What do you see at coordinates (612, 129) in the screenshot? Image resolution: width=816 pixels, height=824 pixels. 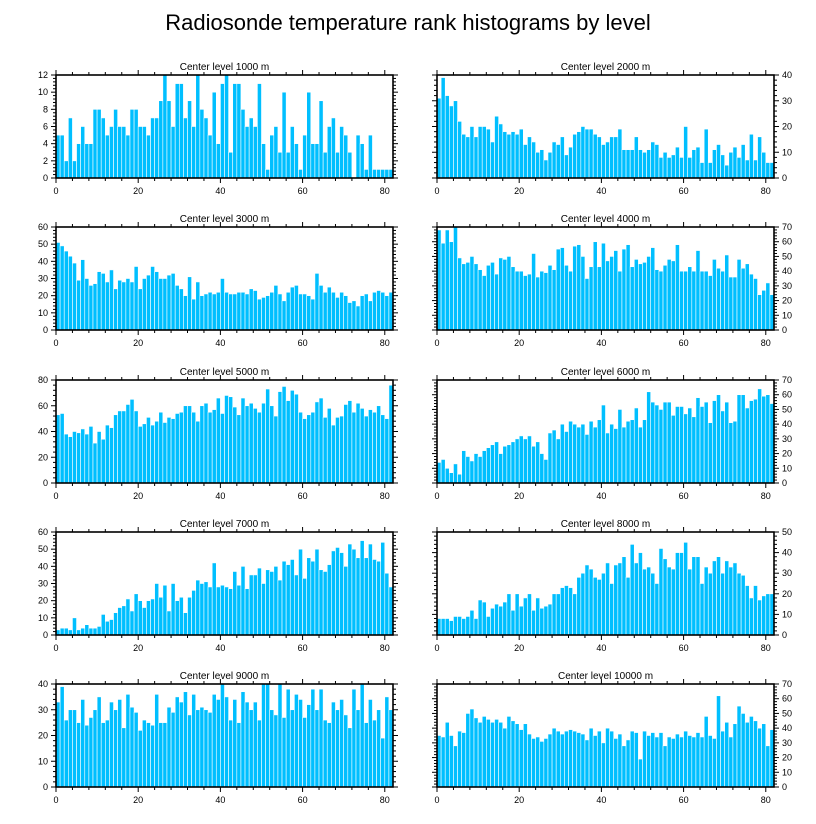 I see `histogram-panel: Center level 2000 m 0 20 40 60 80 0 10 20 30 40` at bounding box center [612, 129].